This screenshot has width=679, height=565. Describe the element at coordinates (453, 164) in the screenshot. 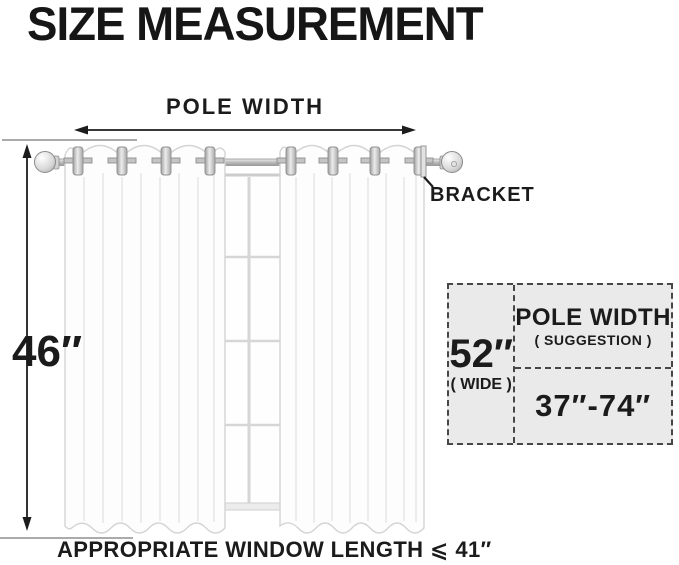

I see `finial-detail` at that location.